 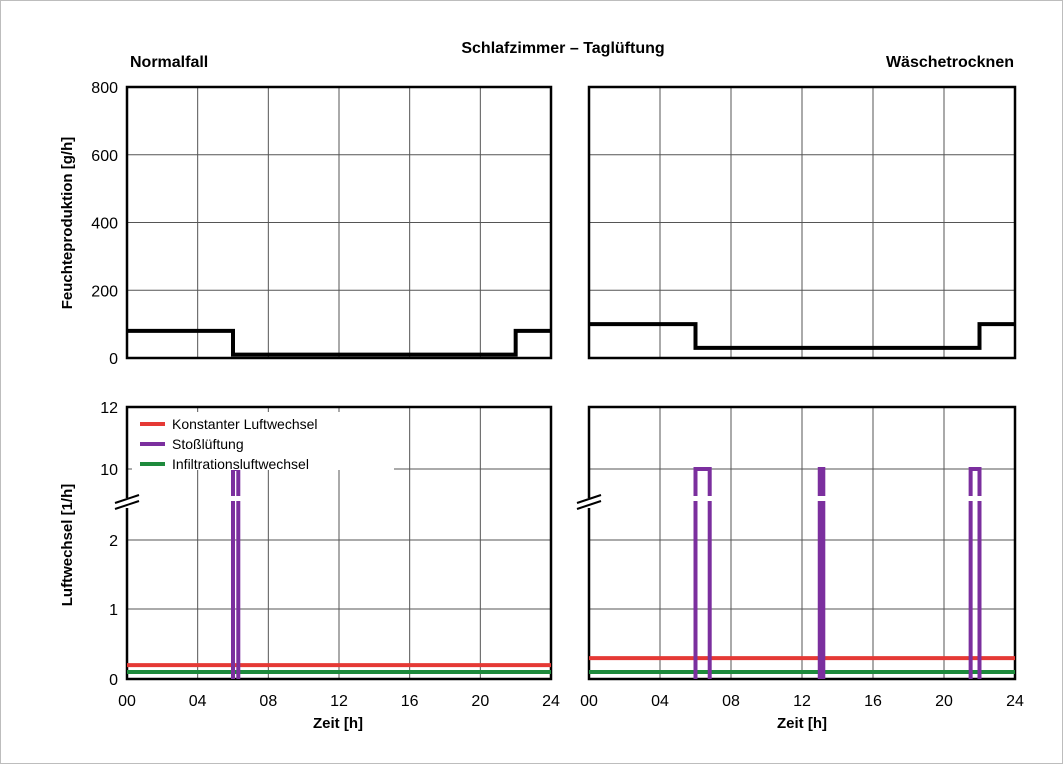 I want to click on legend-box, so click(x=263, y=441).